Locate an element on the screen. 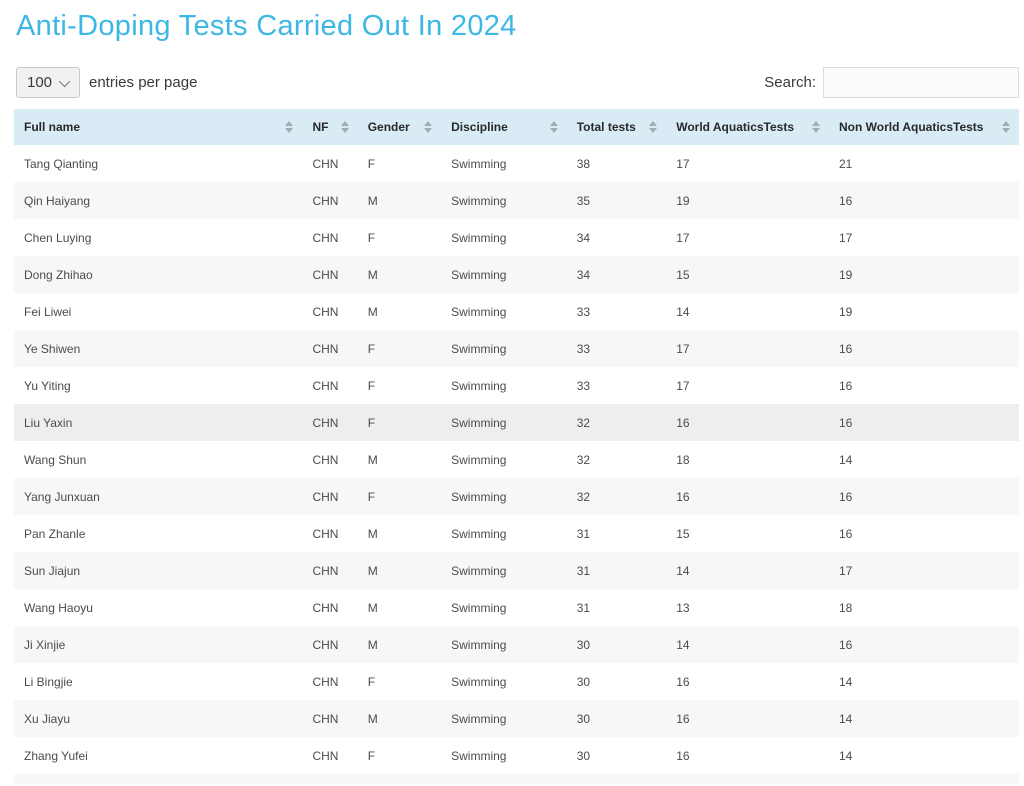 Image resolution: width=1024 pixels, height=786 pixels. column-header-full-name: Full name is located at coordinates (158, 127).